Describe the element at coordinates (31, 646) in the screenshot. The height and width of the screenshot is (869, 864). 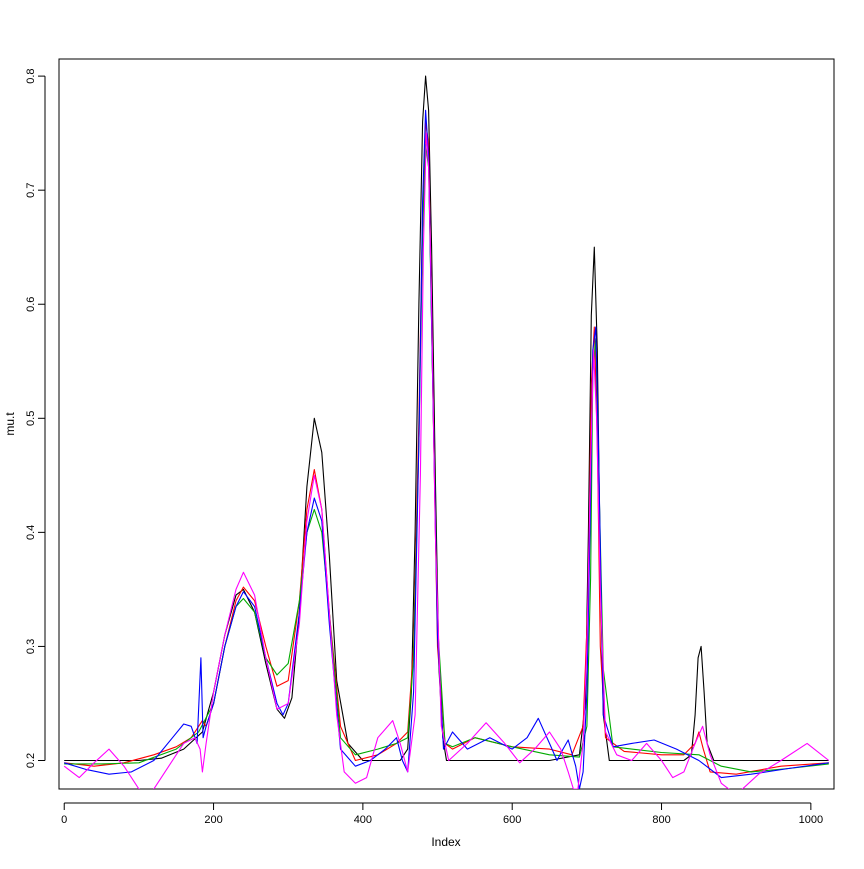
I see `y-tick-label: 0.3` at that location.